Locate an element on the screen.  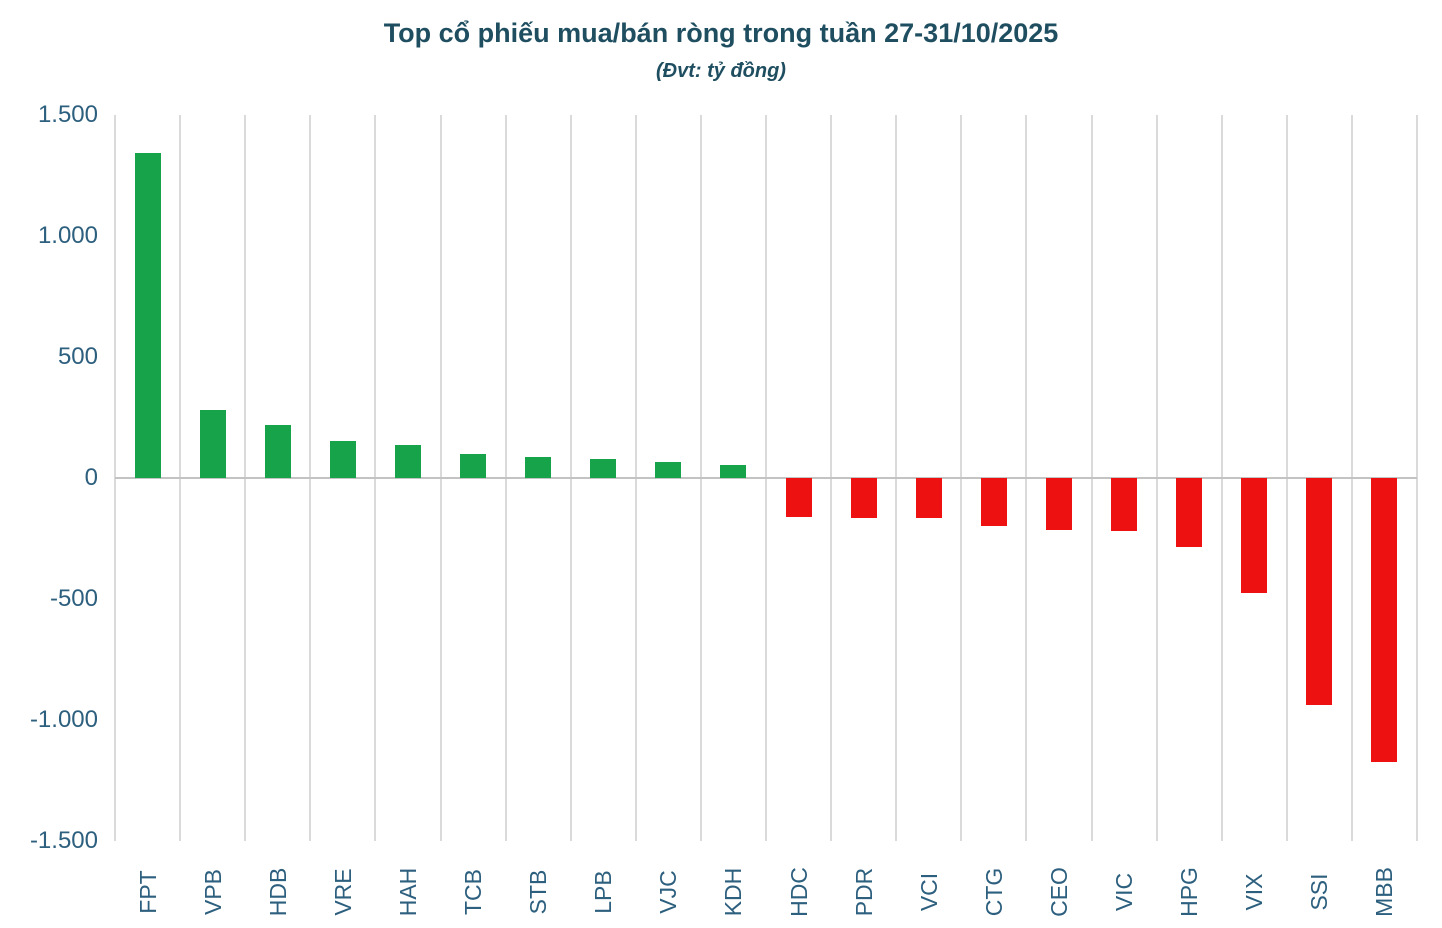
x-tick-label: VCI is located at coordinates (928, 892).